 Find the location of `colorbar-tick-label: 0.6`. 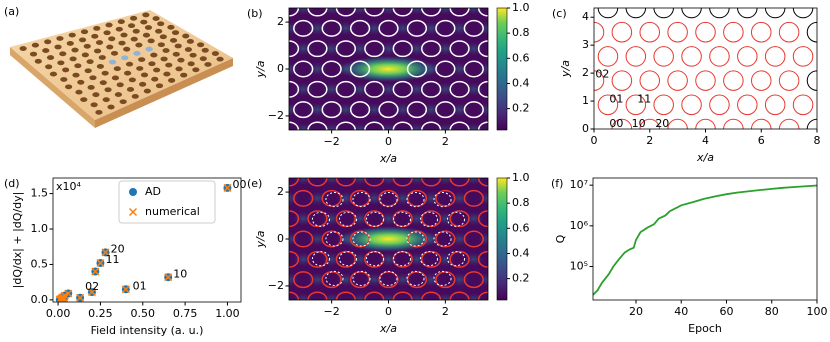

colorbar-tick-label: 0.6 is located at coordinates (521, 57).